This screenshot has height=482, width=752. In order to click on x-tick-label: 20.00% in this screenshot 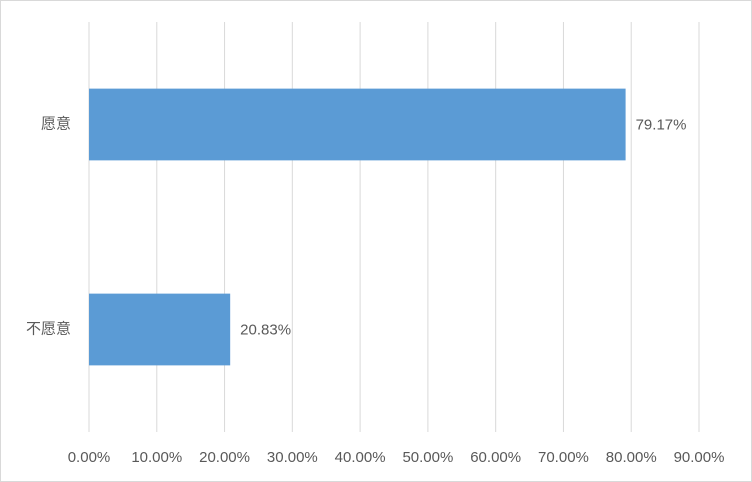, I will do `click(224, 457)`.